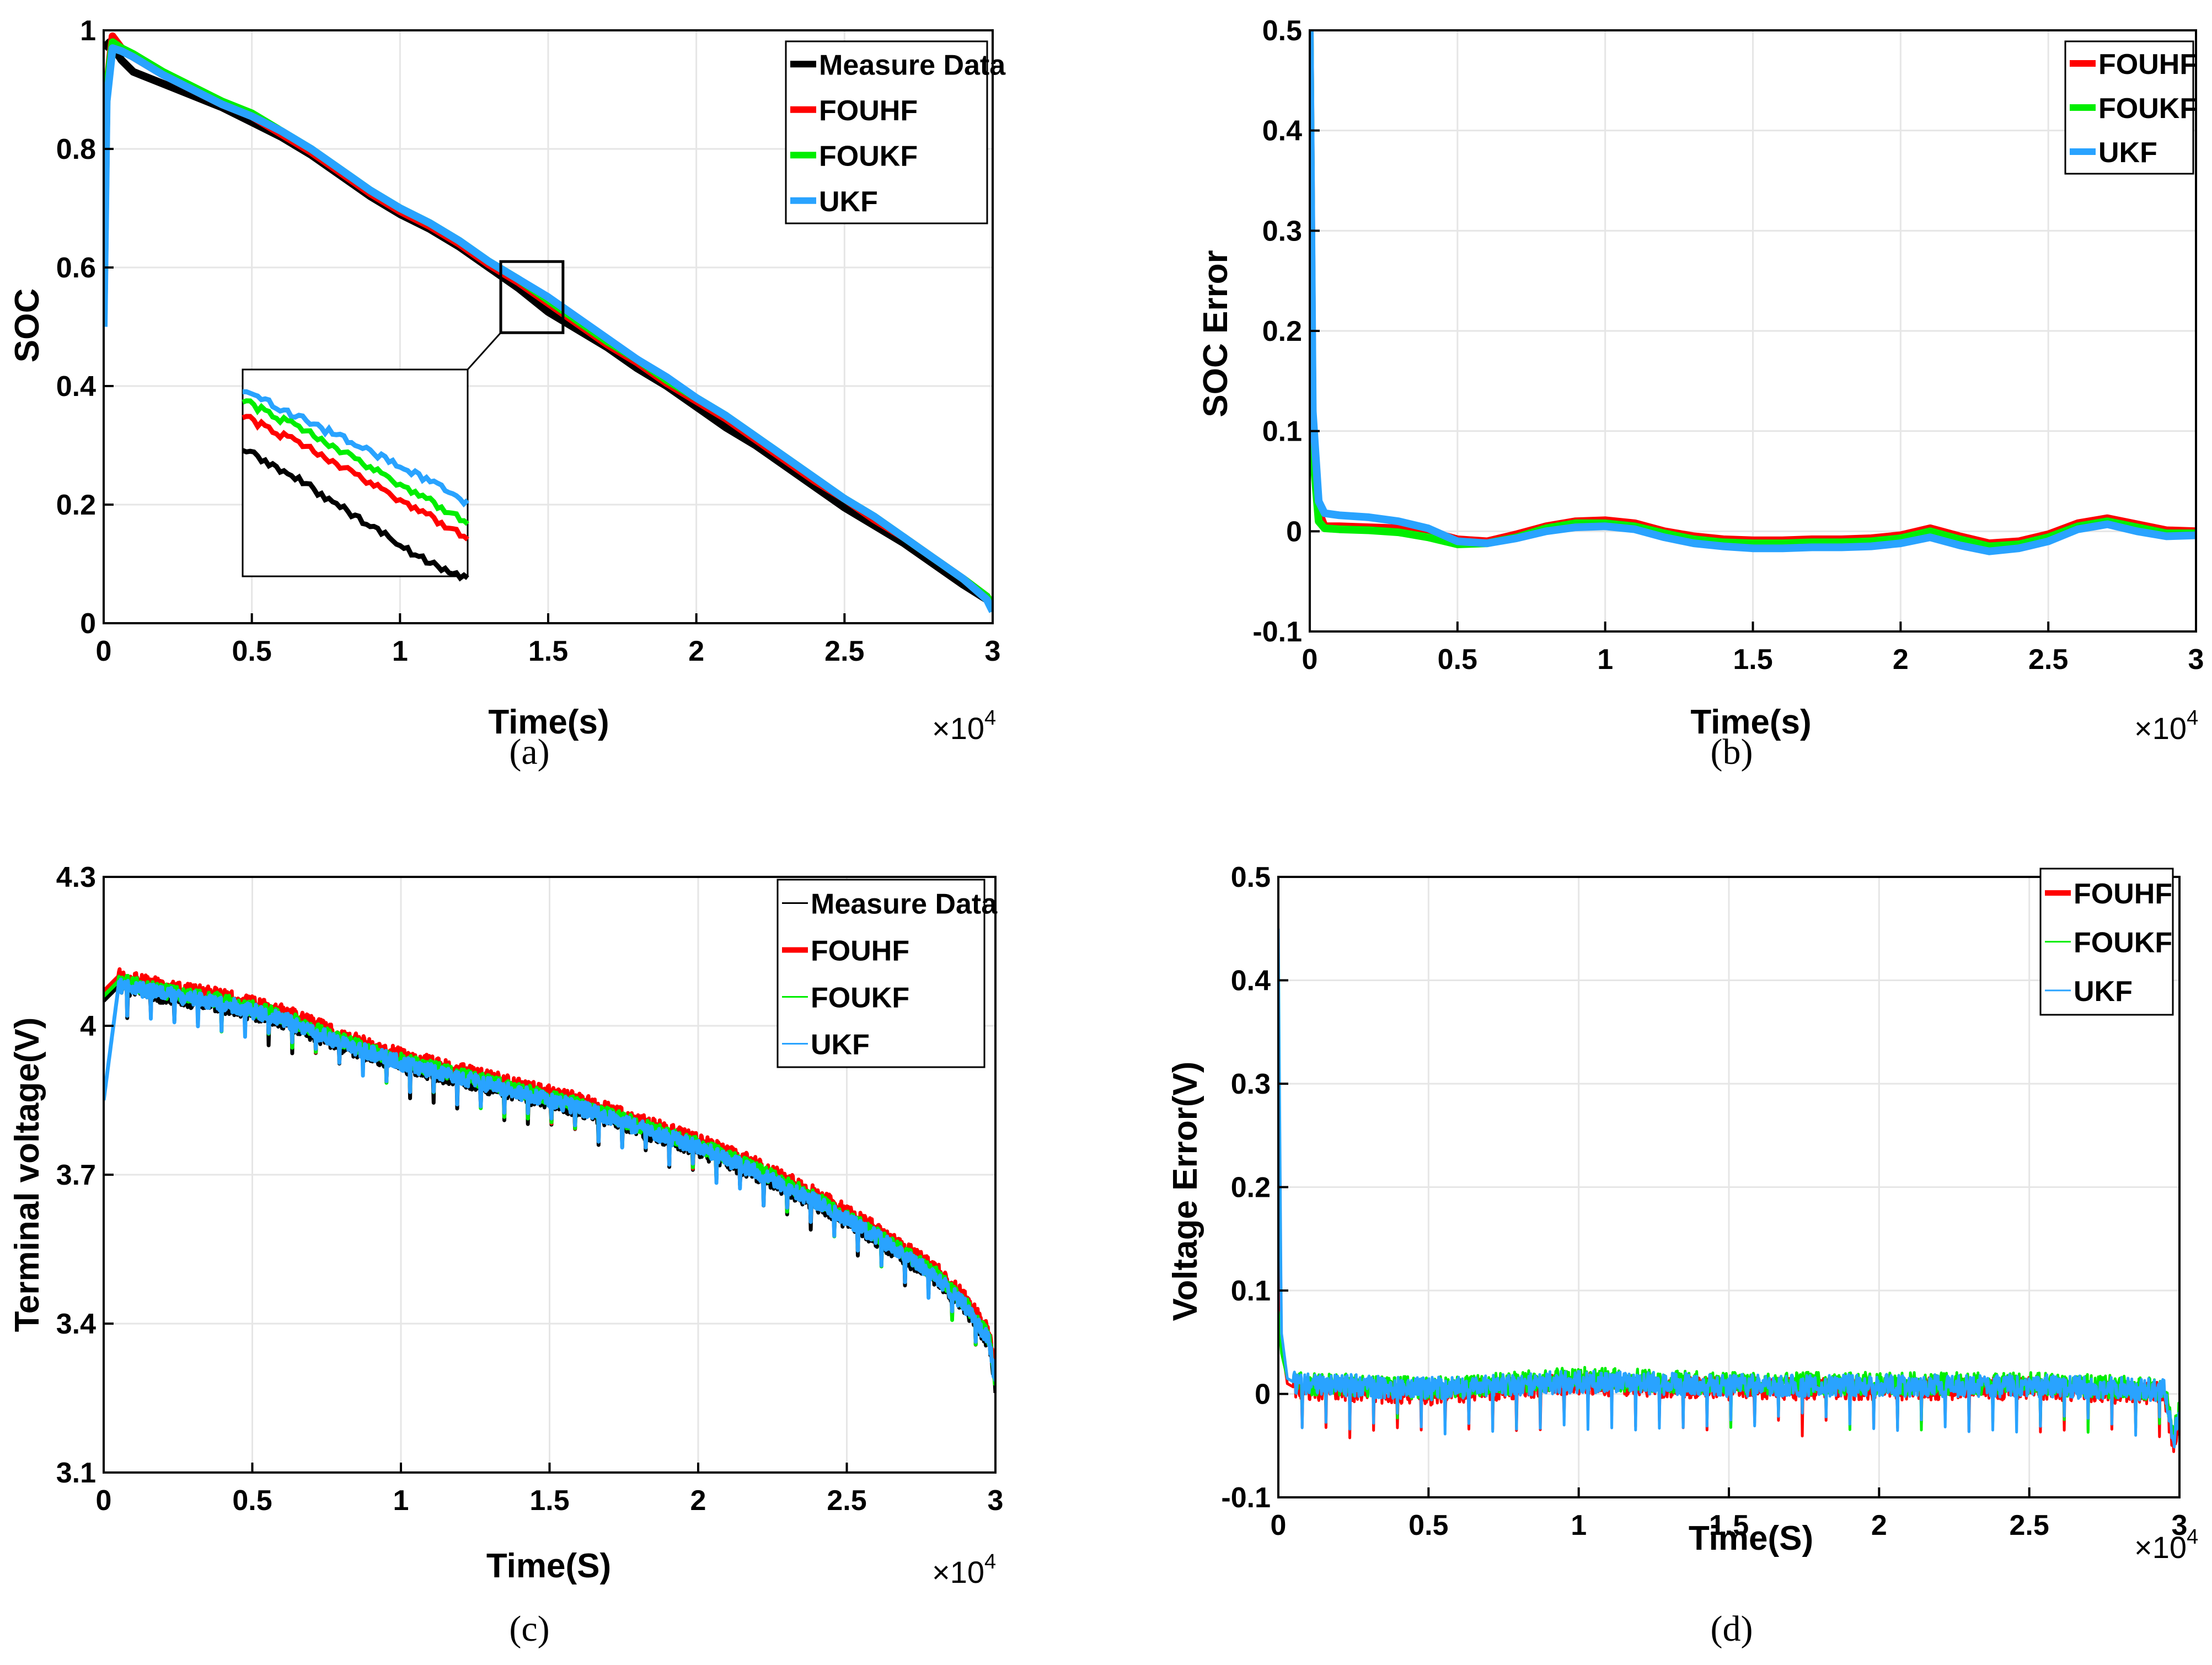  I want to click on y-tick-label: 3.1, so click(76, 1473).